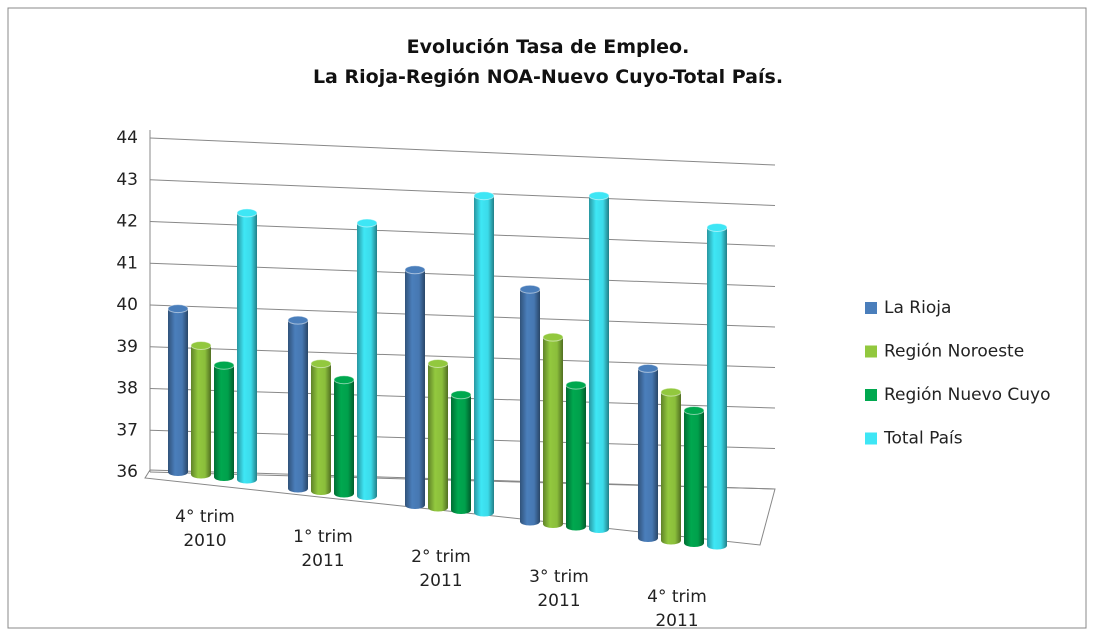 Image resolution: width=1096 pixels, height=636 pixels. I want to click on y-tick-label: 36, so click(127, 472).